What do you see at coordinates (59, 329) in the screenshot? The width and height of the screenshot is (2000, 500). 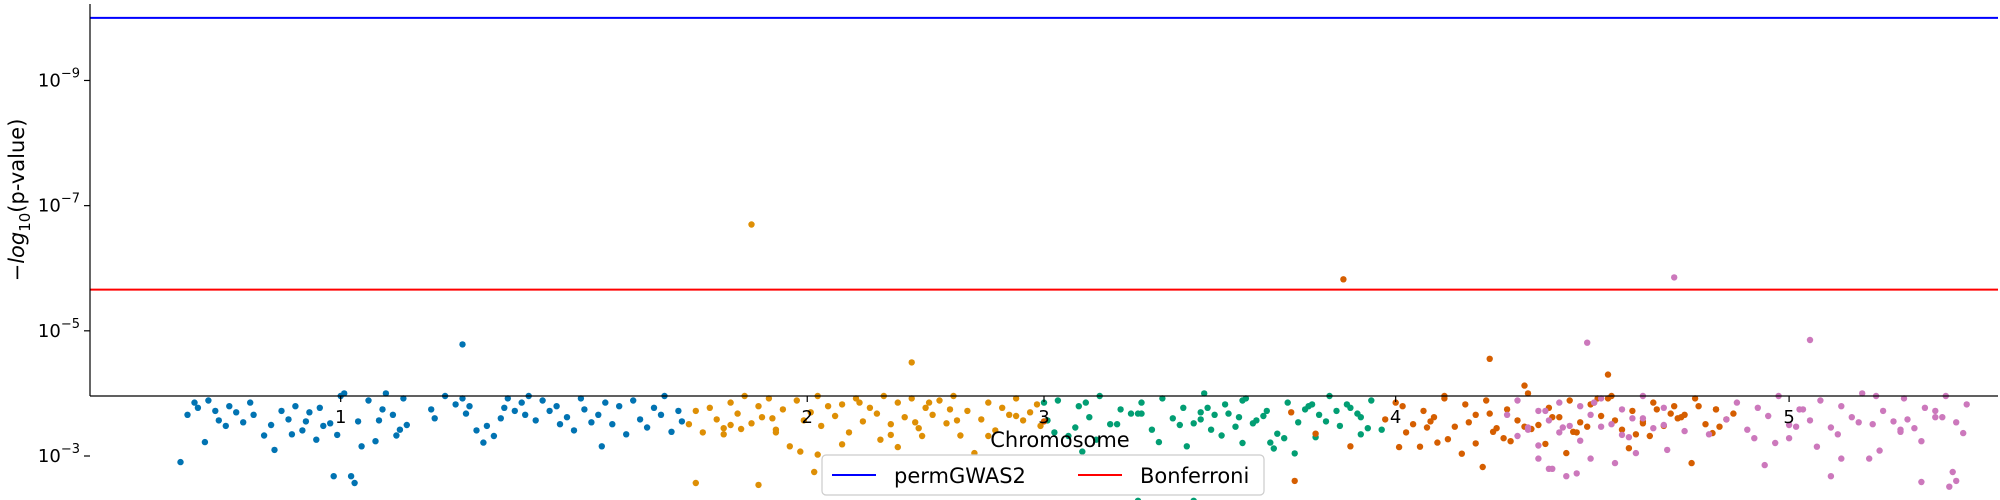 I see `y-tick-label: 10⁻⁵` at bounding box center [59, 329].